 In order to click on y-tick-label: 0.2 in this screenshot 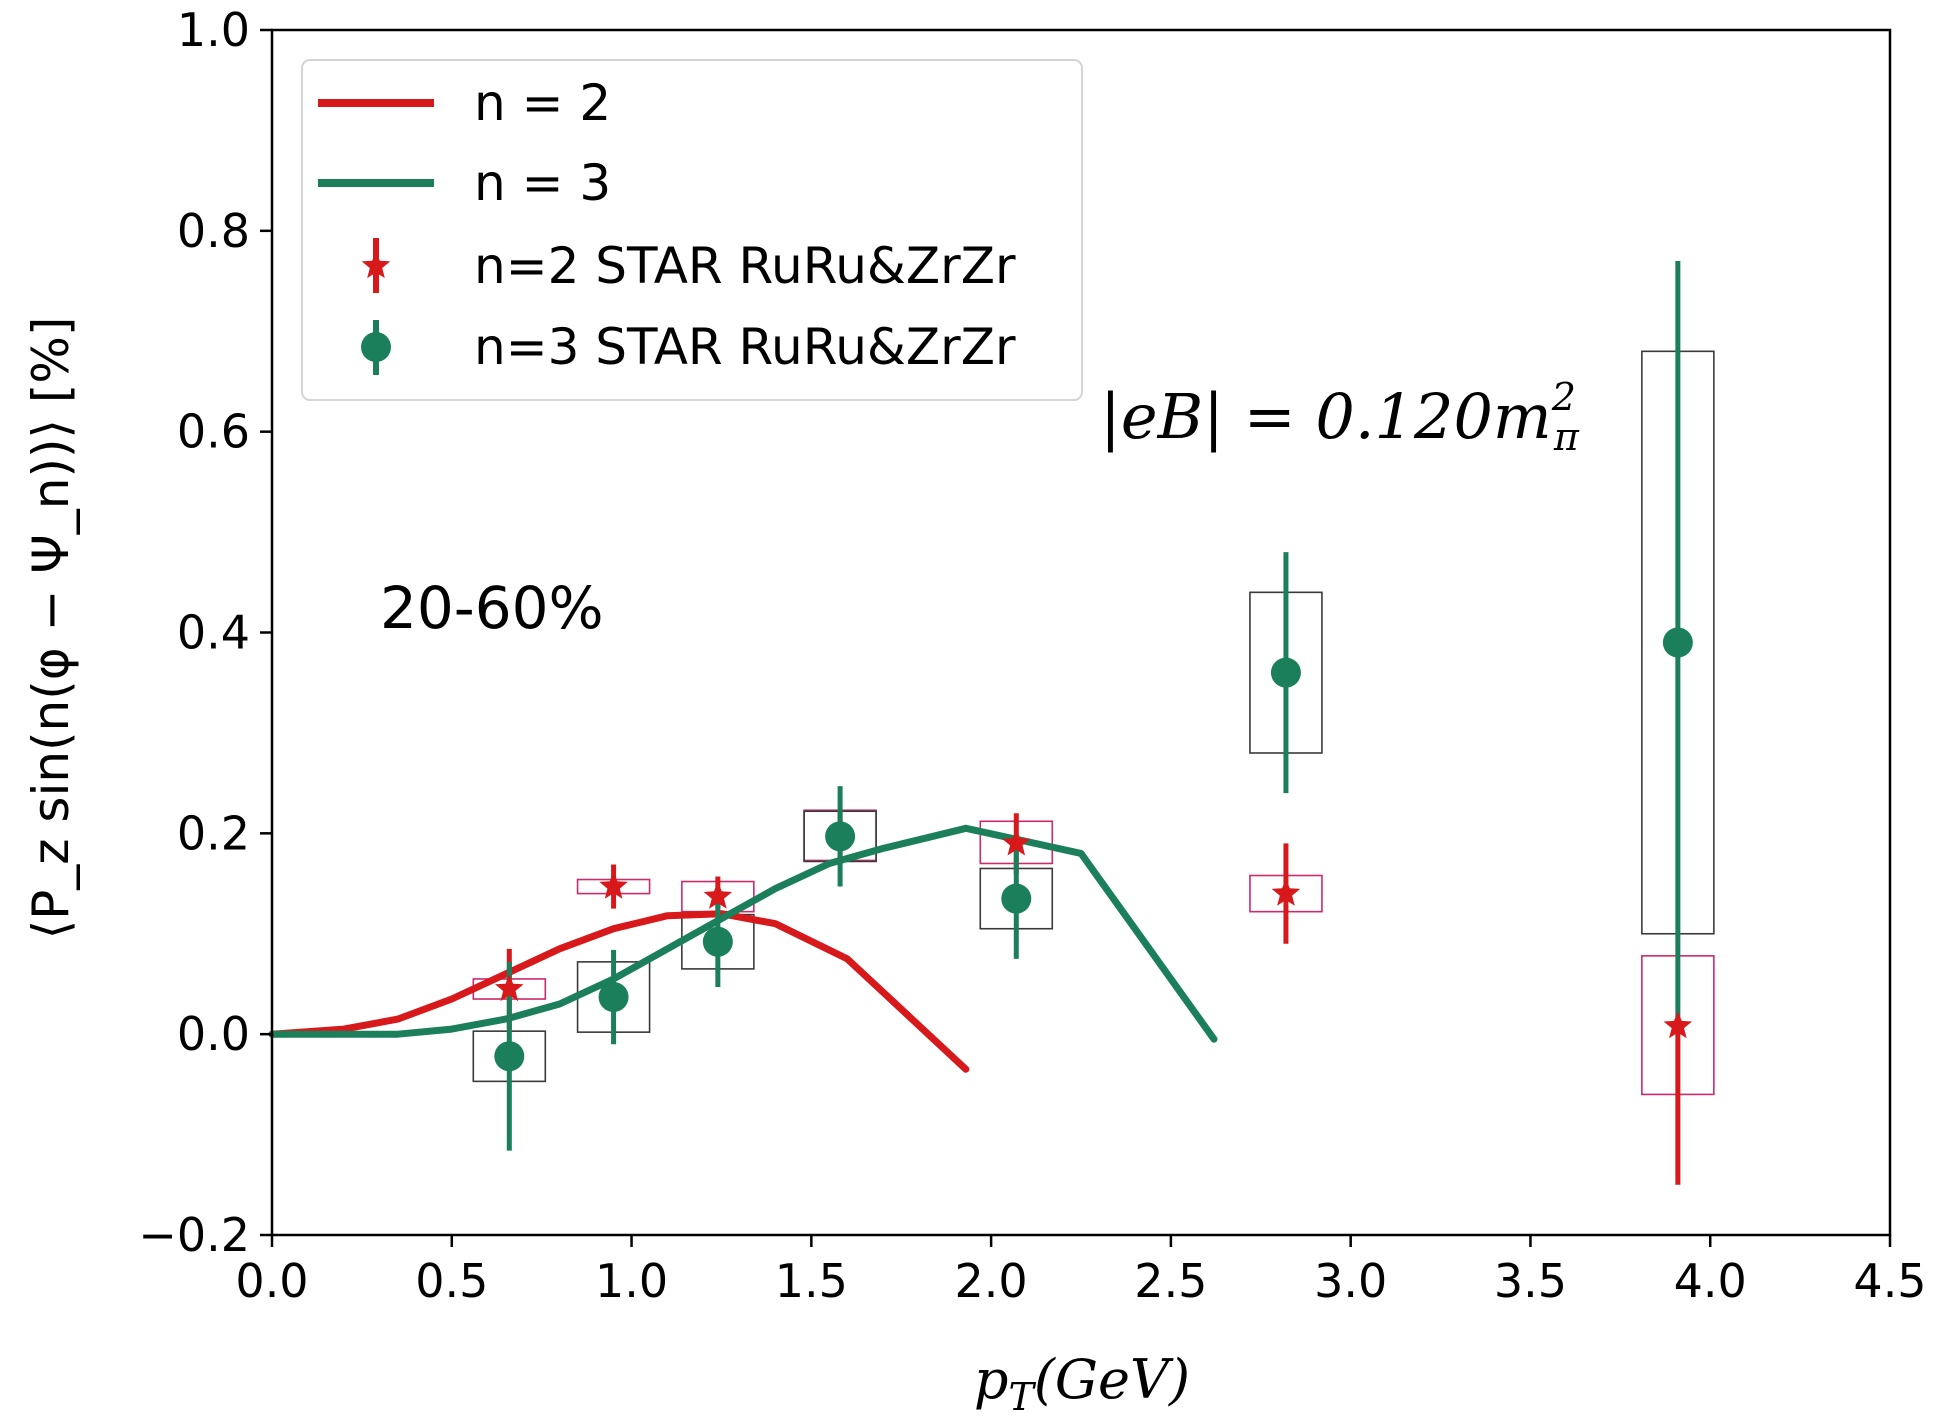, I will do `click(213, 833)`.